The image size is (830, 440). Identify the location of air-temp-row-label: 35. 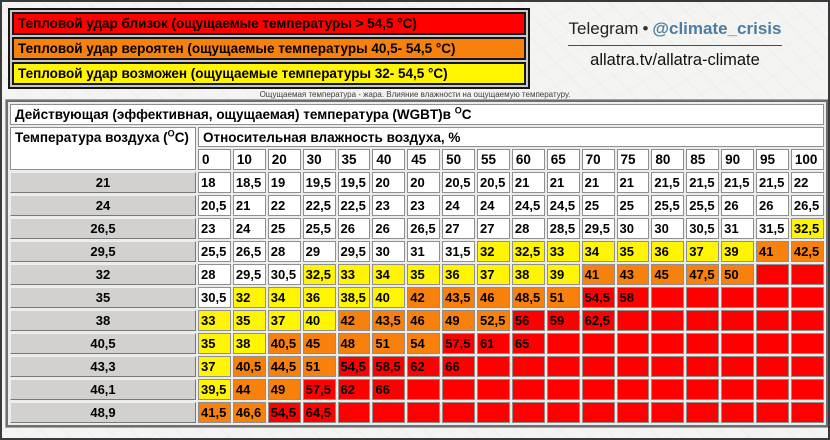
(103, 297).